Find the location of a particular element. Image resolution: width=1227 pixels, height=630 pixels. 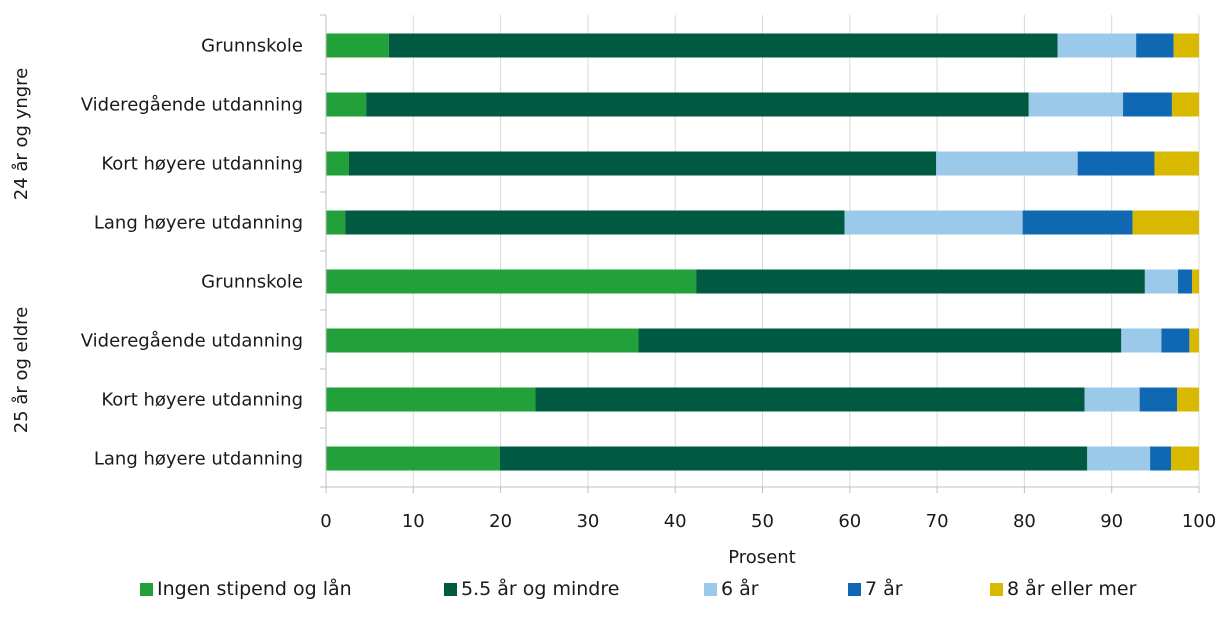

x-tick-label: 40 is located at coordinates (675, 521).